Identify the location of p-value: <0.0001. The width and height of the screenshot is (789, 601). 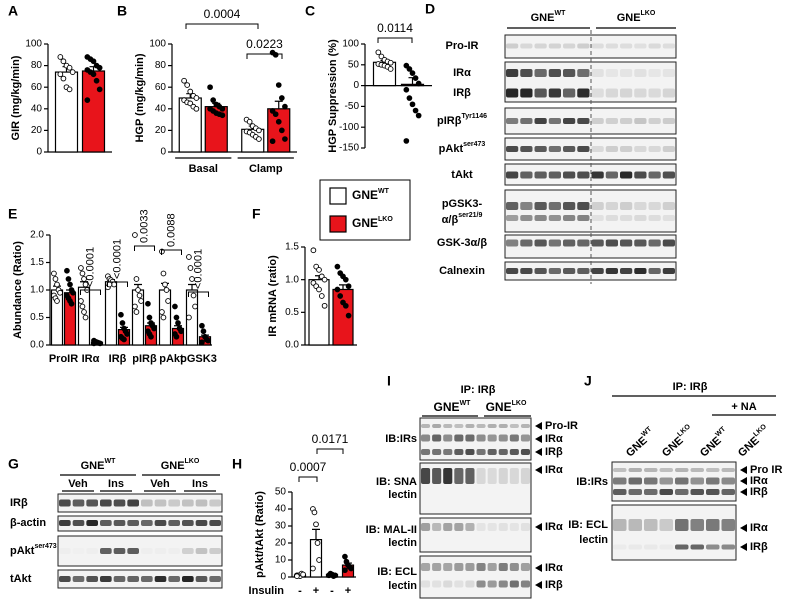
(117, 259).